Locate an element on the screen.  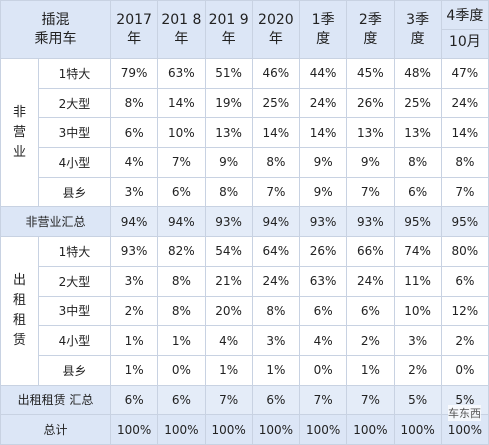
group-label-text: 非营业 is located at coordinates (20, 132).